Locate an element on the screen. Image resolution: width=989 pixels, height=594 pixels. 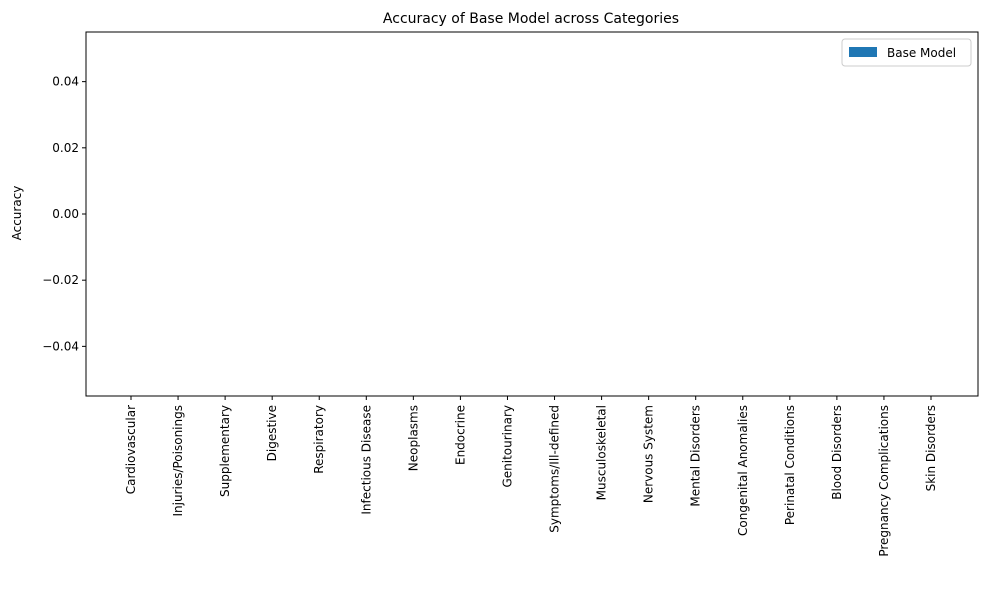
y-axis-label: Accuracy is located at coordinates (17, 213).